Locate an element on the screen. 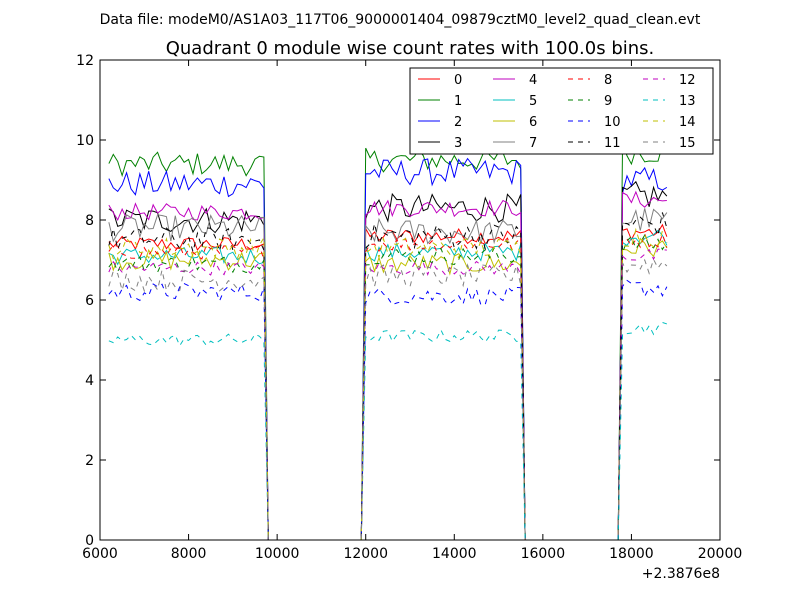 This screenshot has height=604, width=800. y-tick-label: 6 is located at coordinates (89, 301).